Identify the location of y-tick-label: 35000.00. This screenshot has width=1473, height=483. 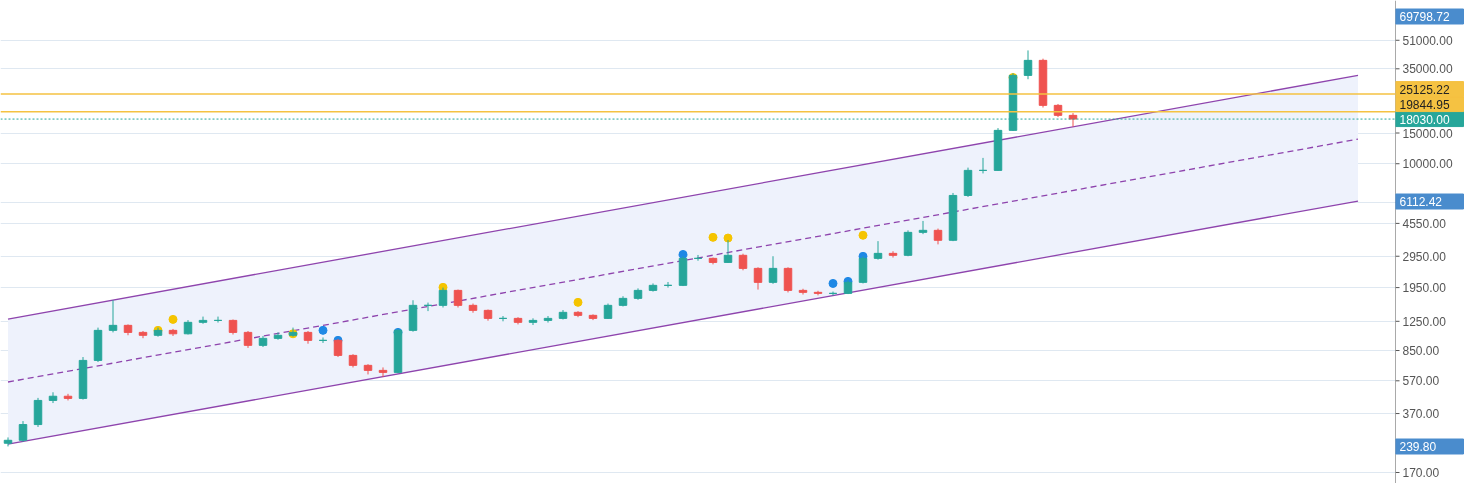
(1427, 69).